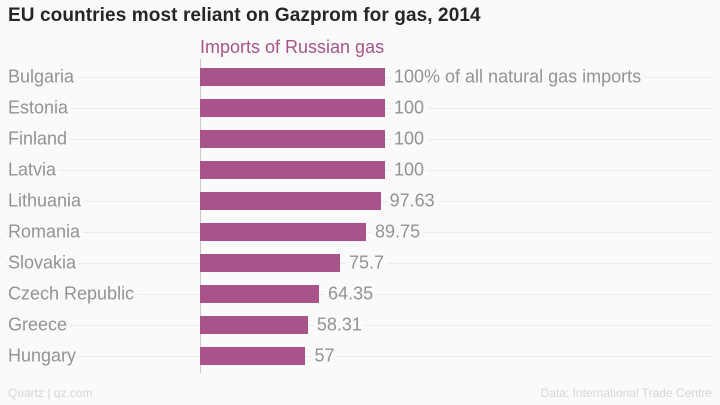 The height and width of the screenshot is (405, 720). What do you see at coordinates (73, 294) in the screenshot?
I see `category-label: Czech Republic` at bounding box center [73, 294].